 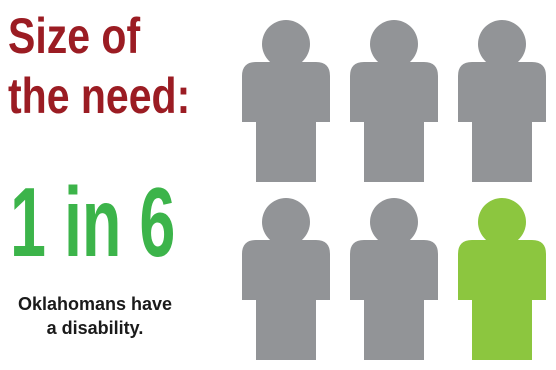 I want to click on caption-line-2: a disability., so click(x=95, y=328).